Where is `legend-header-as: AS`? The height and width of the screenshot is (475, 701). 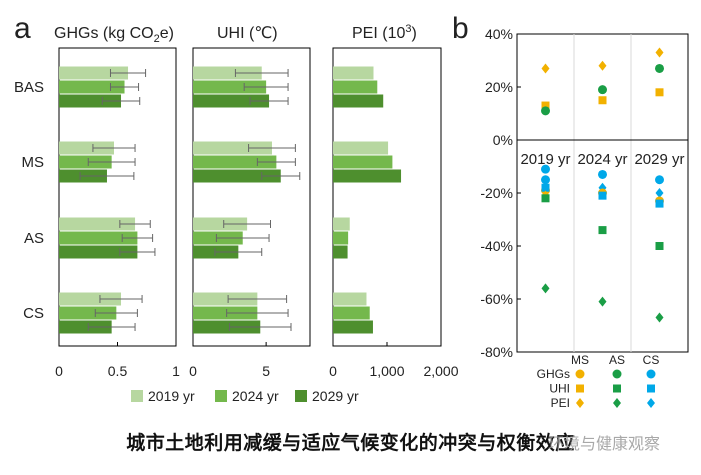
legend-header-as: AS is located at coordinates (617, 360).